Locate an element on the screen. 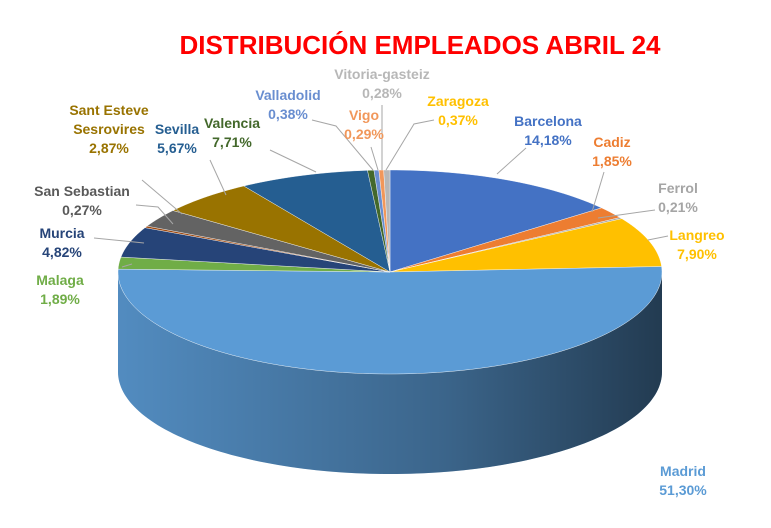  slice-value-label-langreo: 7,90% is located at coordinates (697, 254).